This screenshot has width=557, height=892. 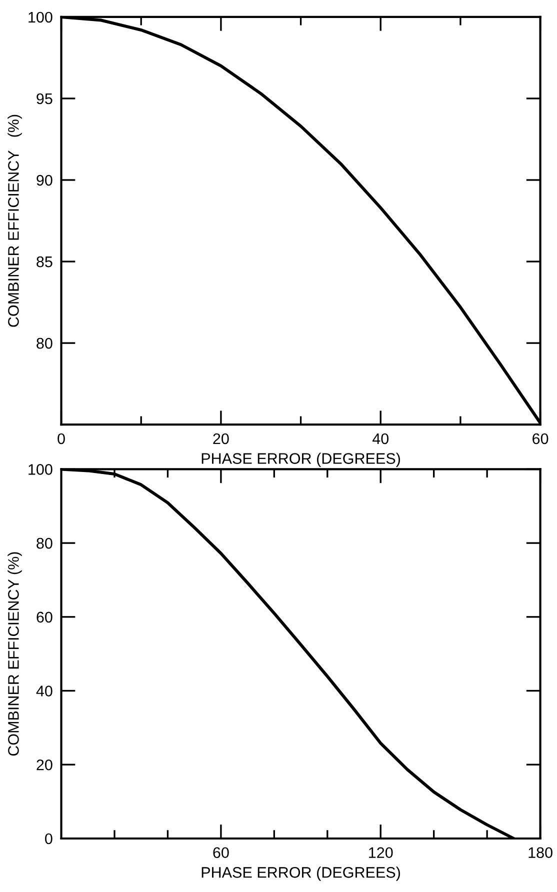 What do you see at coordinates (381, 852) in the screenshot?
I see `x-tick-label: 120` at bounding box center [381, 852].